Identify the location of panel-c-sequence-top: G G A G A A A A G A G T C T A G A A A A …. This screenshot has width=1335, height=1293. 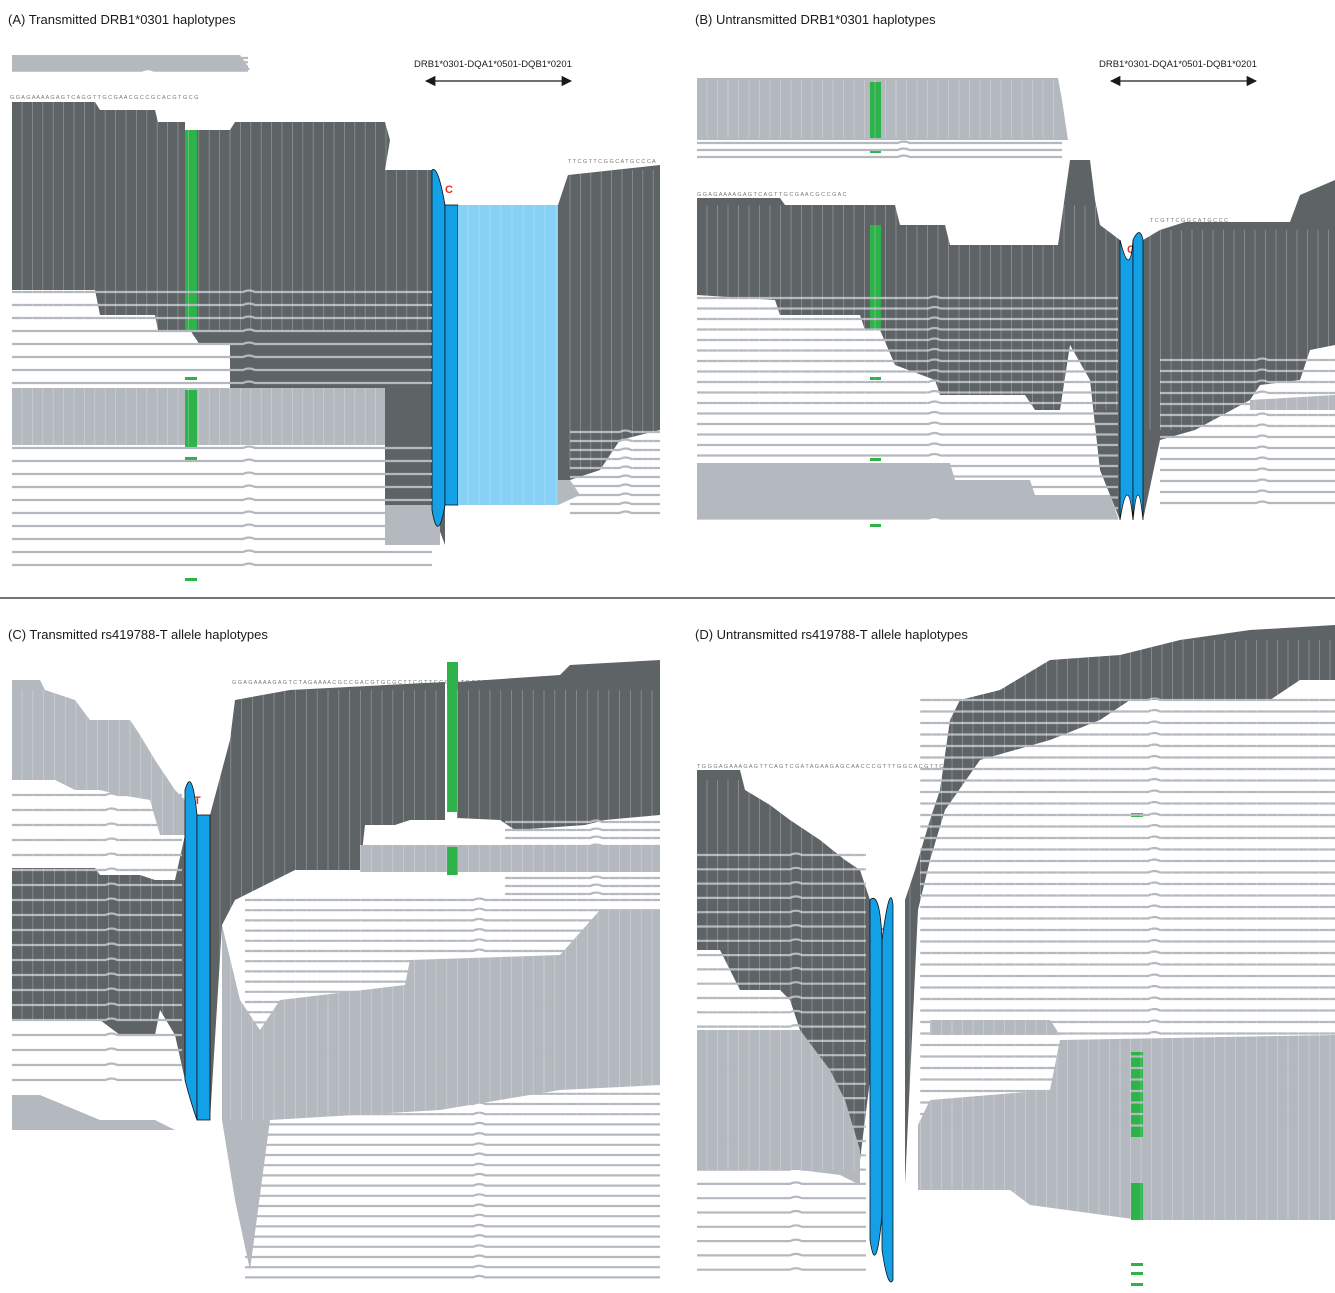
(361, 683).